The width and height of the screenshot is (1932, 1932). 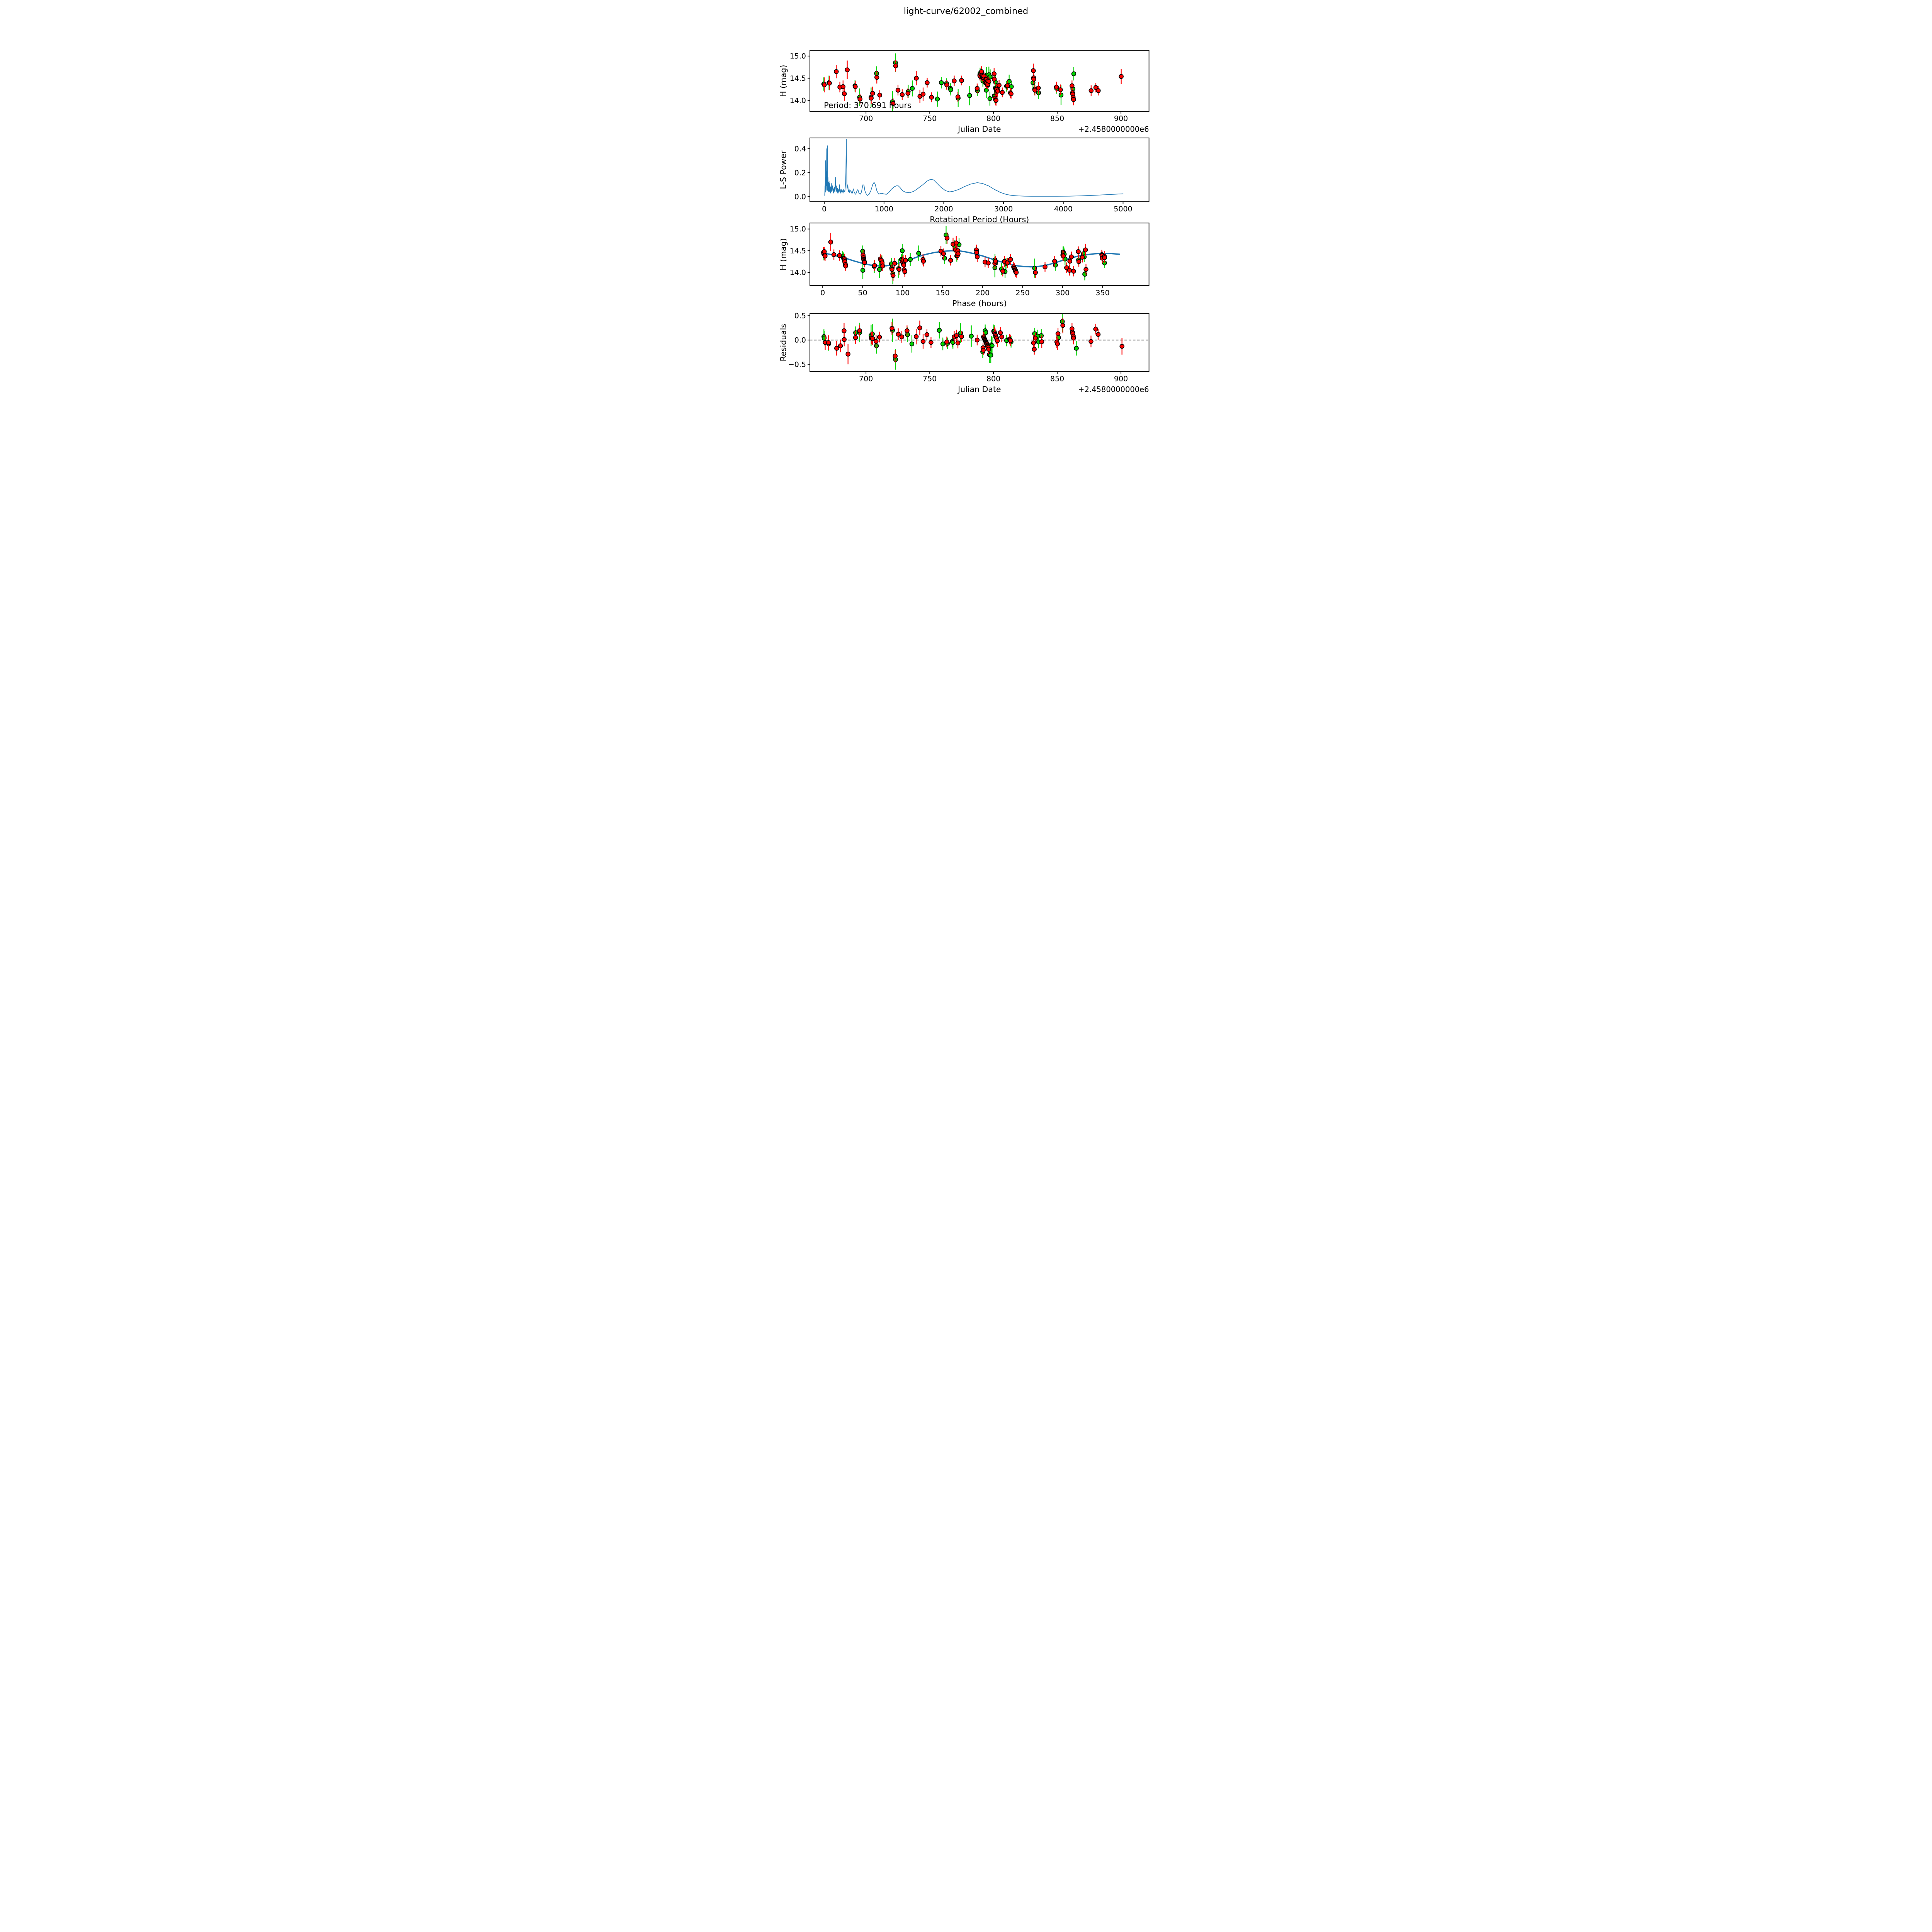 I want to click on x-tick-label: 750, so click(x=930, y=119).